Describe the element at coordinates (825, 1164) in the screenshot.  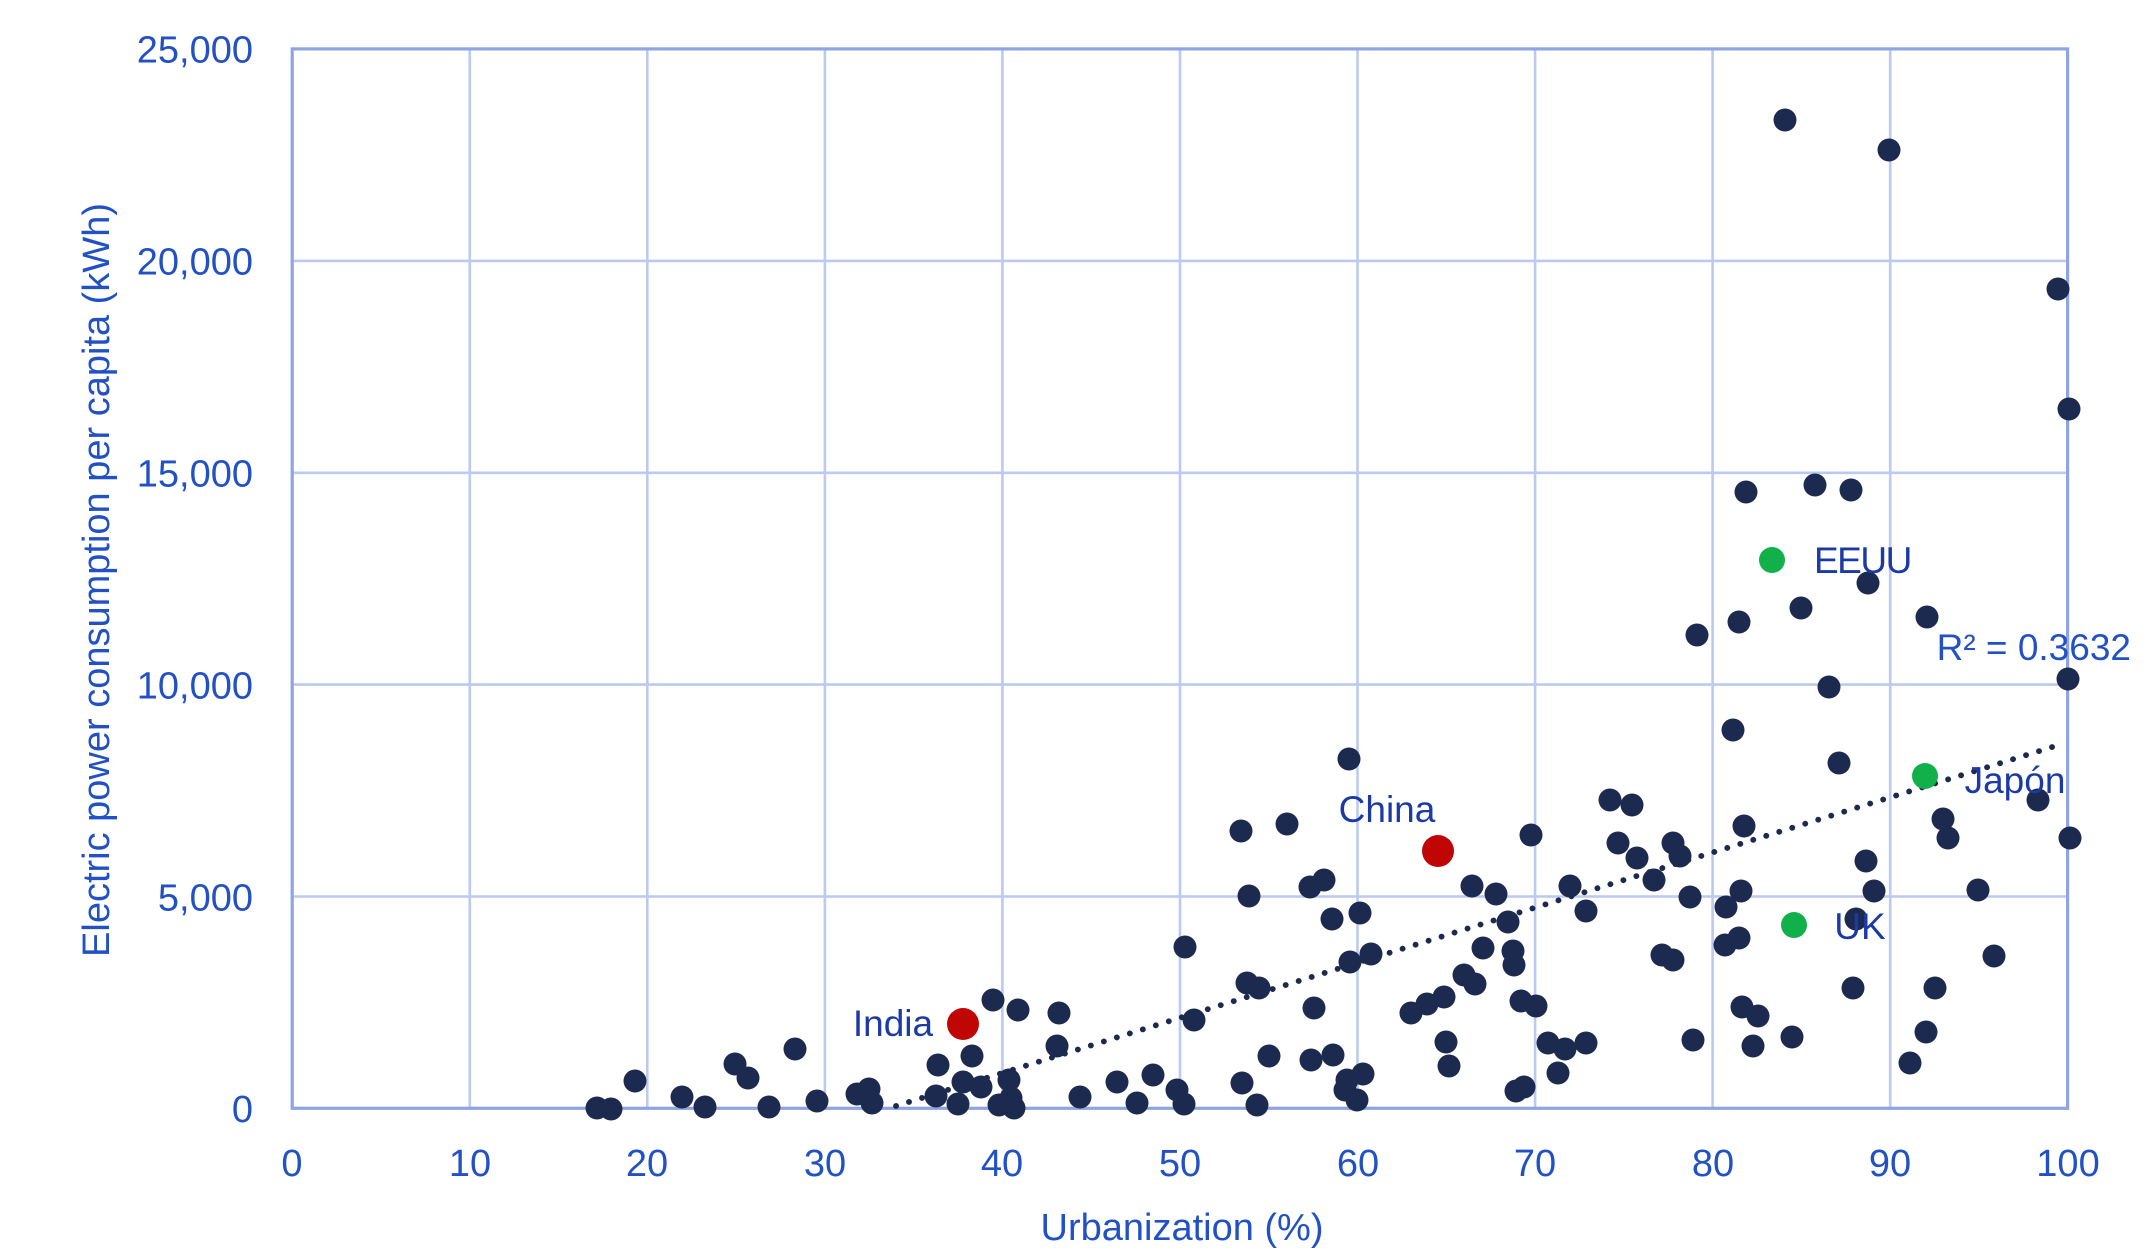
I see `svg-text: 30` at that location.